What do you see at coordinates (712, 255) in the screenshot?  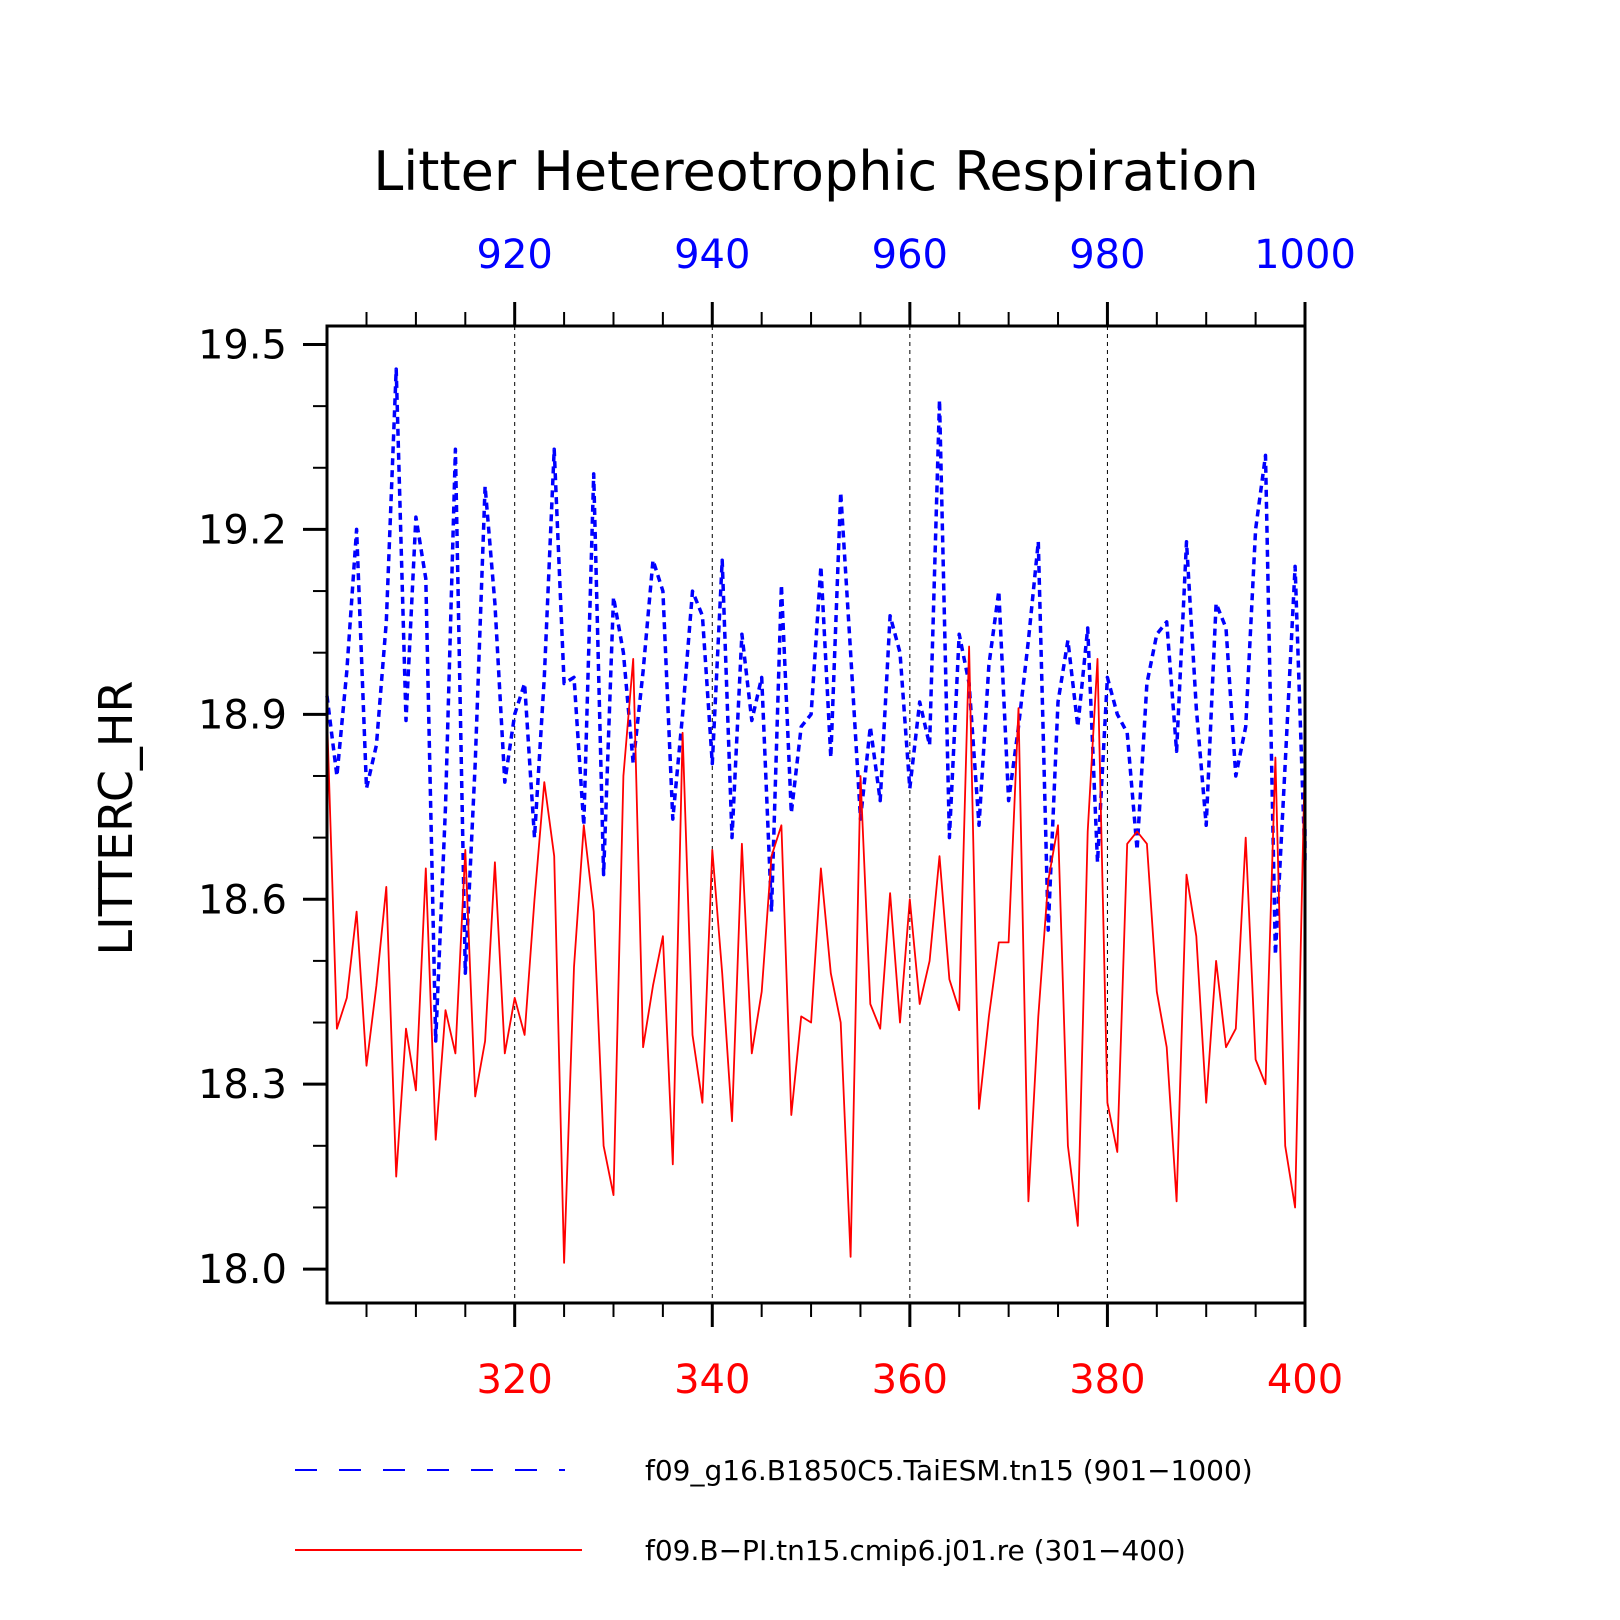 I see `top-tick-label-940: 940` at bounding box center [712, 255].